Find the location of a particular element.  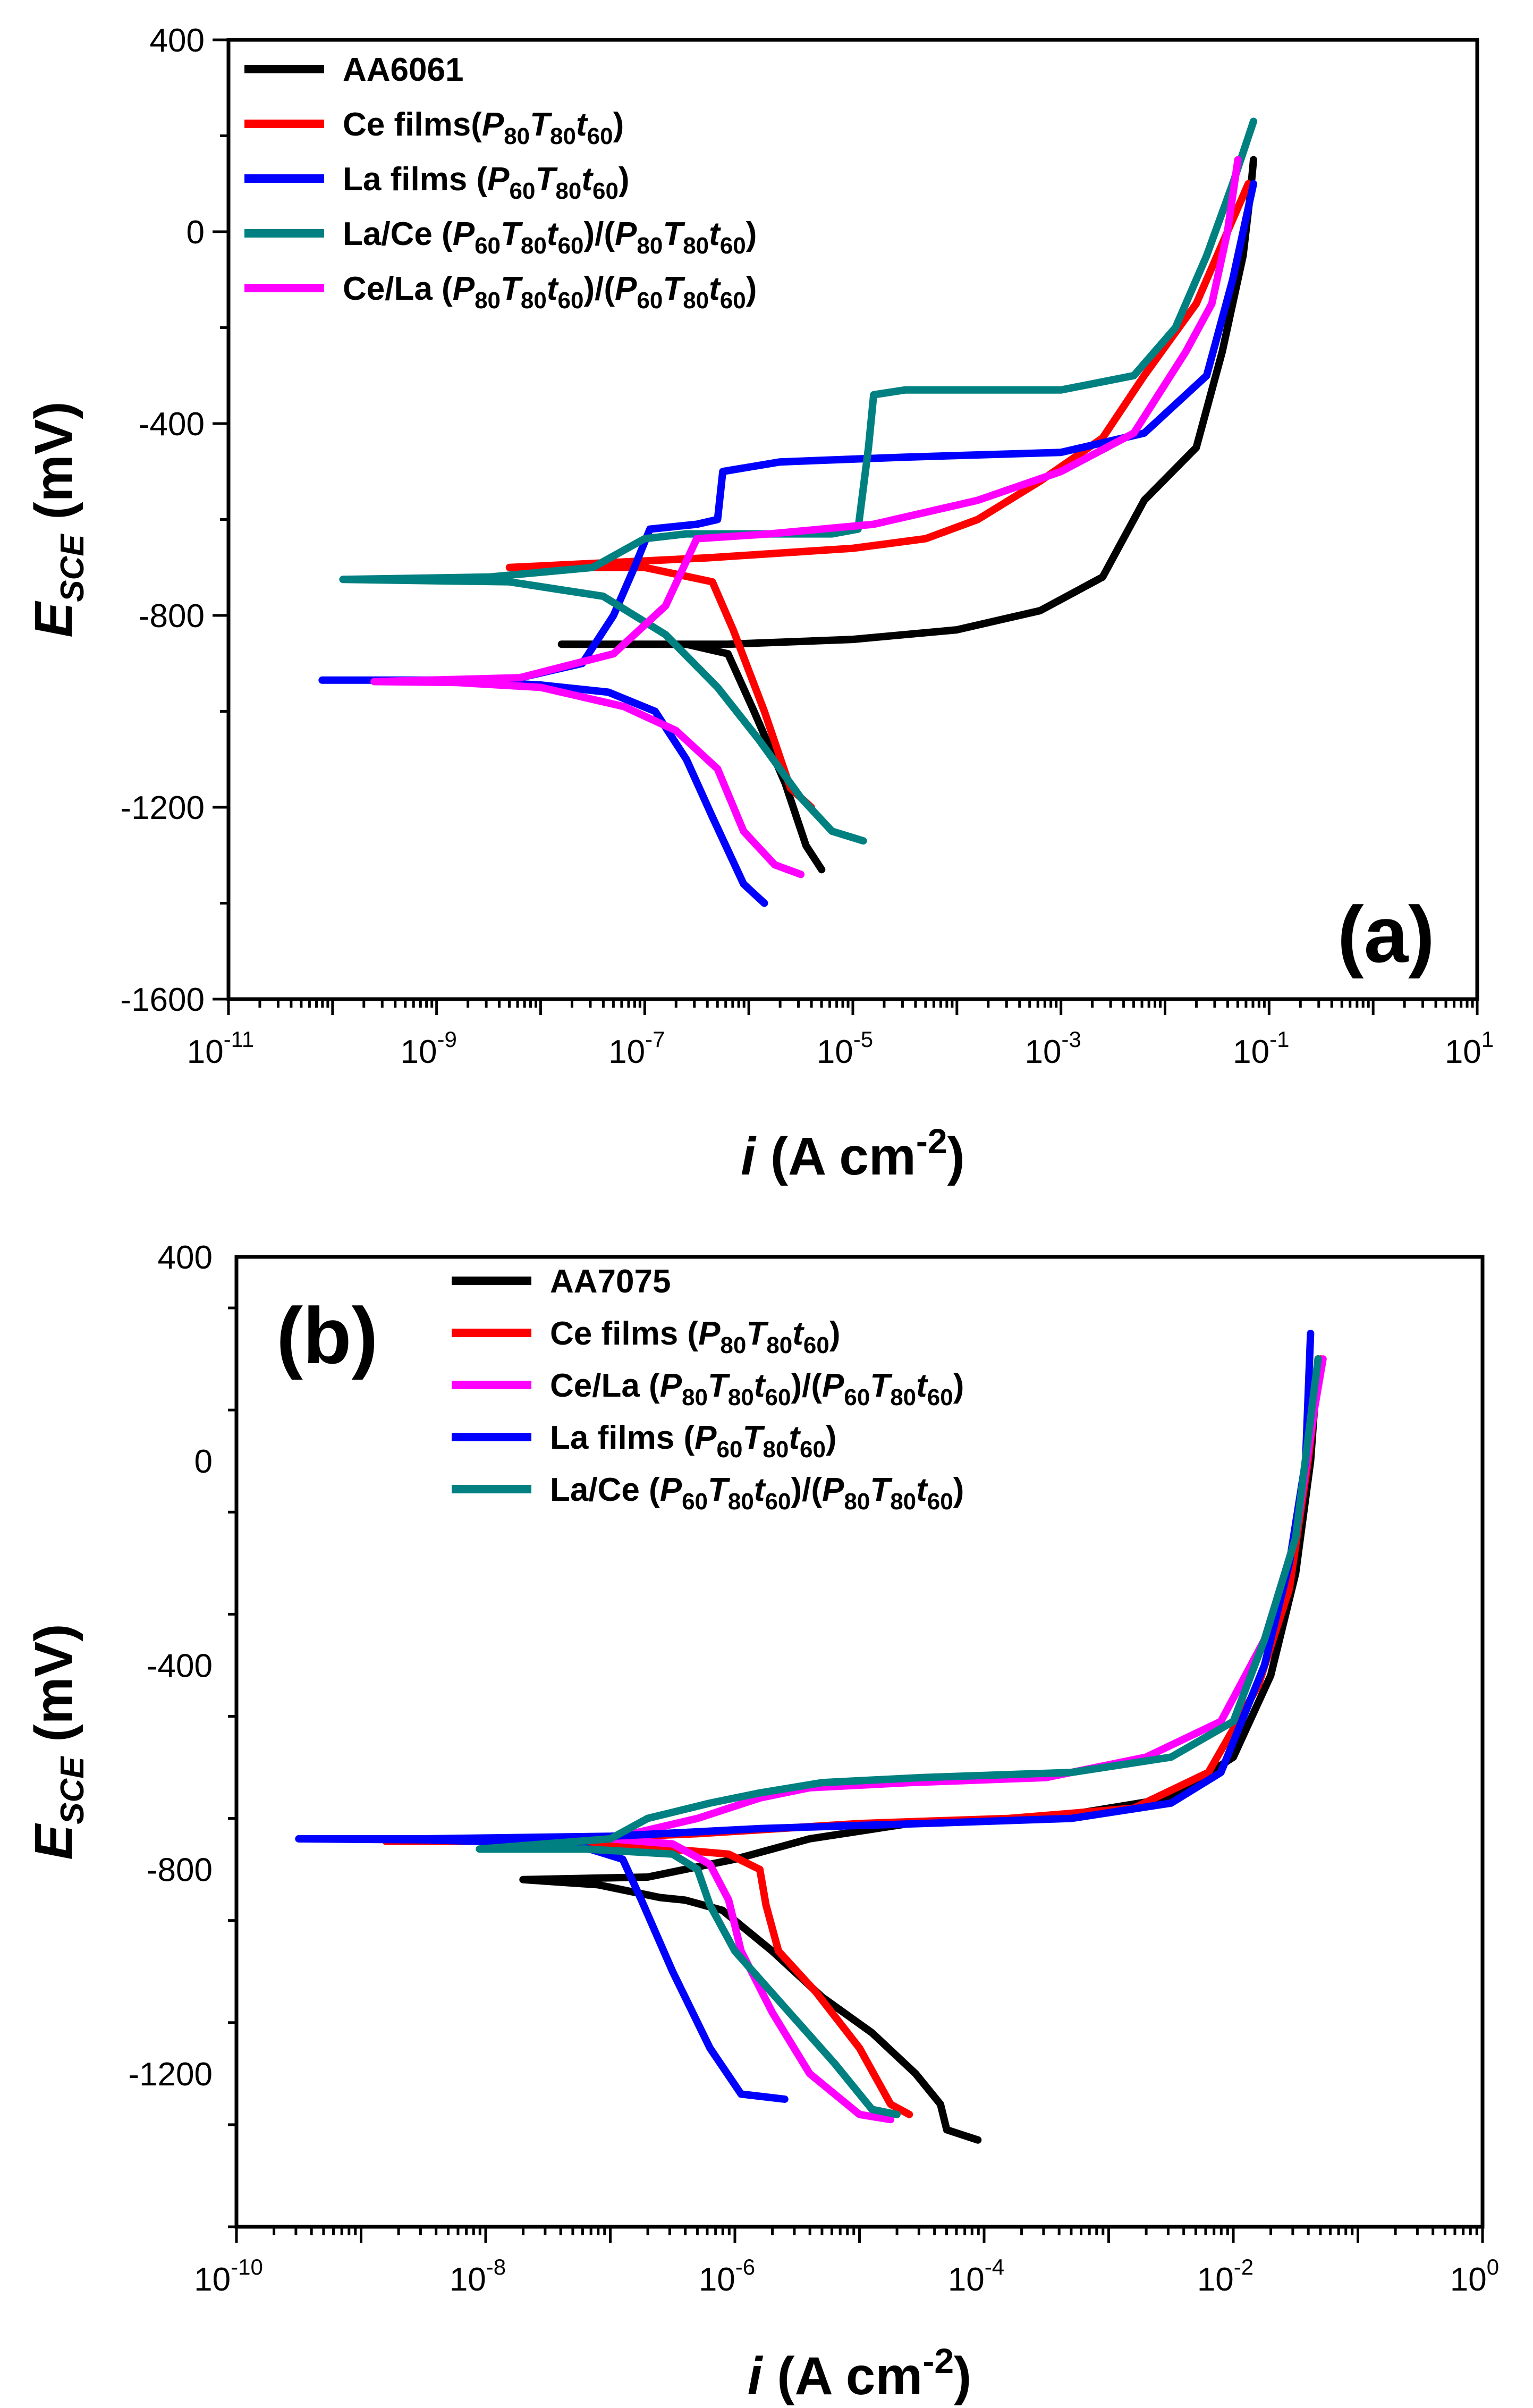

x-tick-label: 10⁻¹¹ is located at coordinates (221, 1048).